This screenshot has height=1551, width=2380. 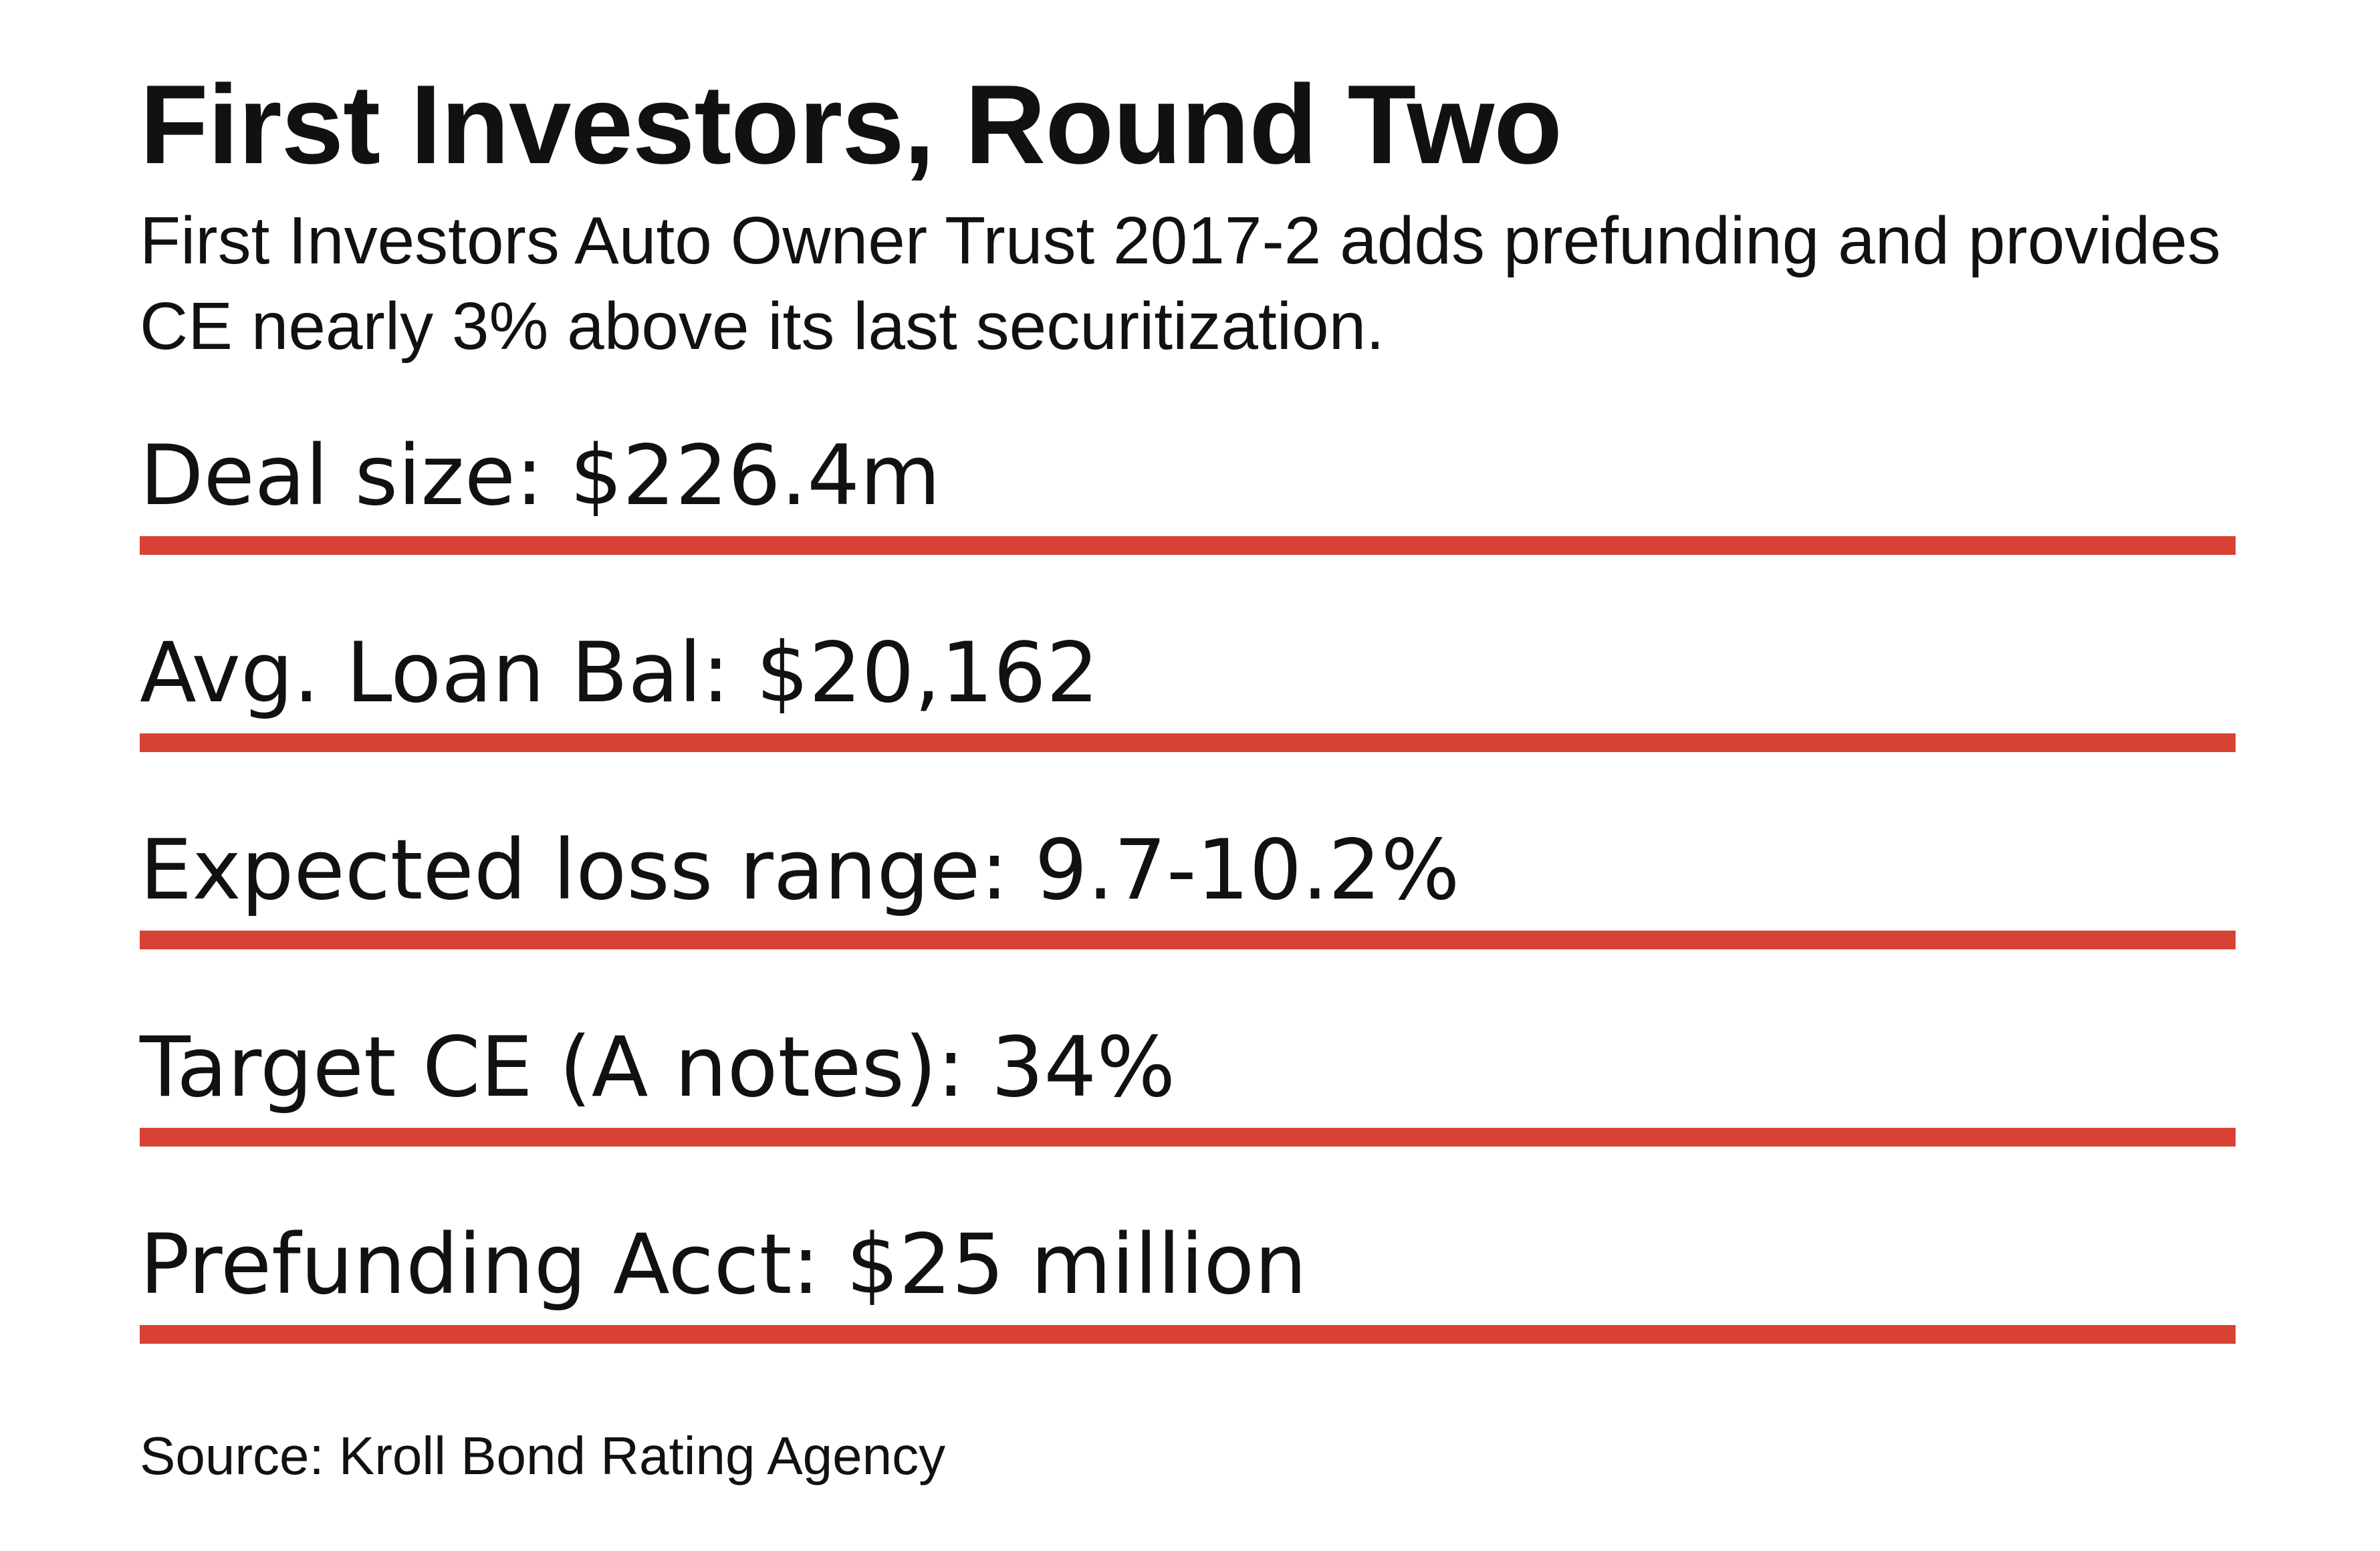 I want to click on stat-text: Prefunding Acct: $25 million, so click(x=723, y=1265).